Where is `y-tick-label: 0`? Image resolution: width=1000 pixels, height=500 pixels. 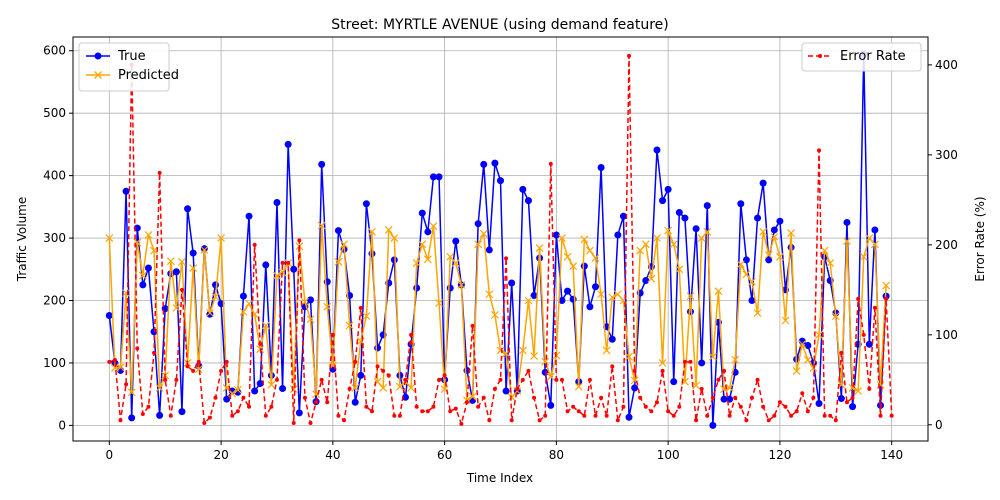 y-tick-label: 0 is located at coordinates (62, 425).